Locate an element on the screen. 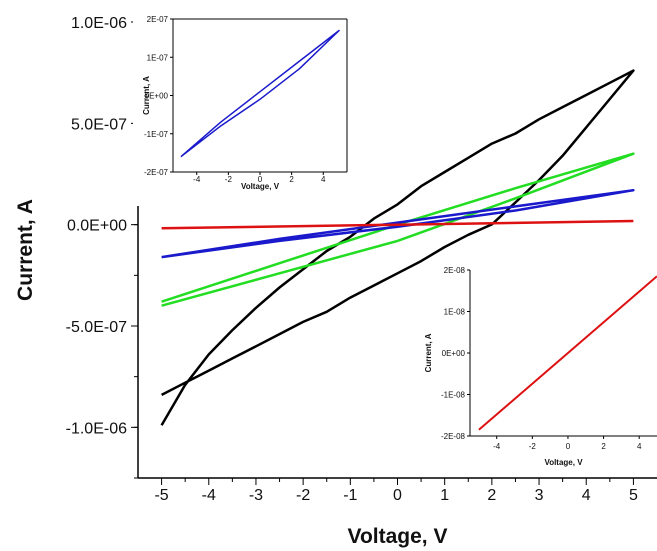  main-x-tick-label: 5 is located at coordinates (633, 495).